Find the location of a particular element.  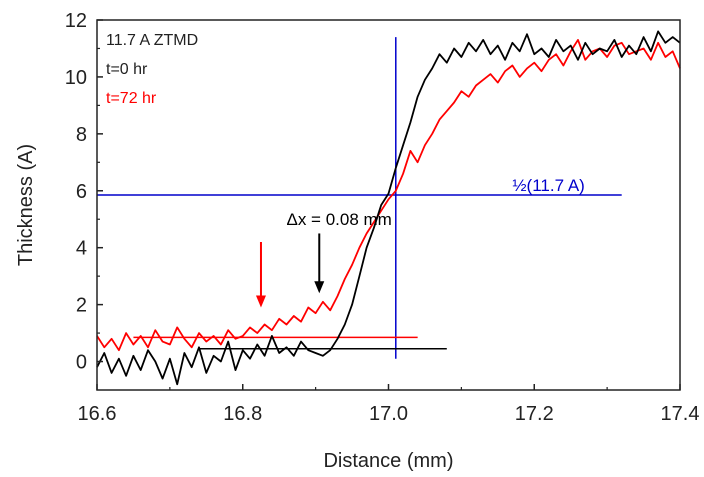

y-tick-label-4: 8 is located at coordinates (81, 135).